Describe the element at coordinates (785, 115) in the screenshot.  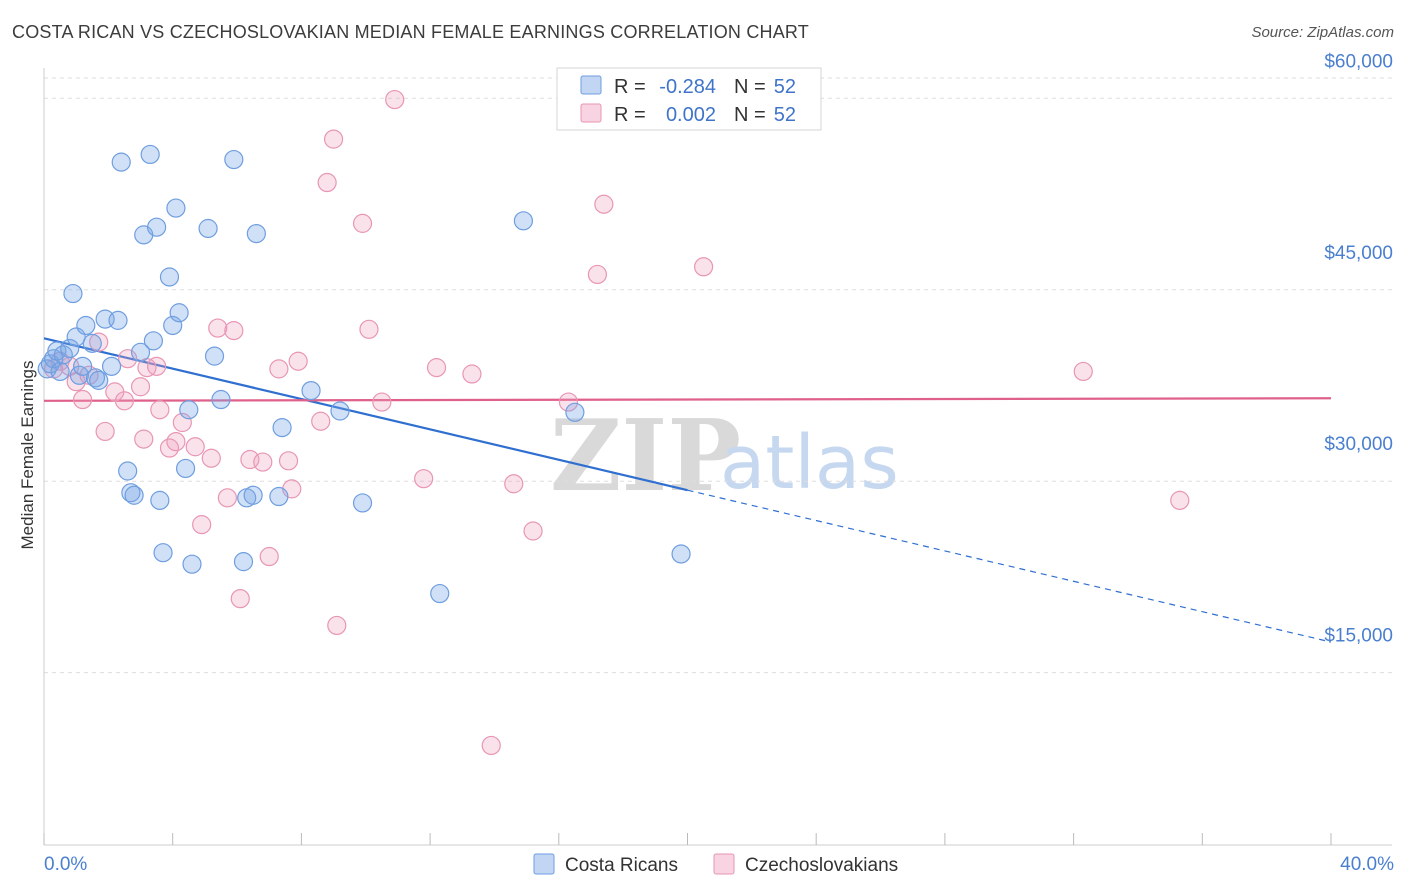
I see `legend-n-value-2: 52` at that location.